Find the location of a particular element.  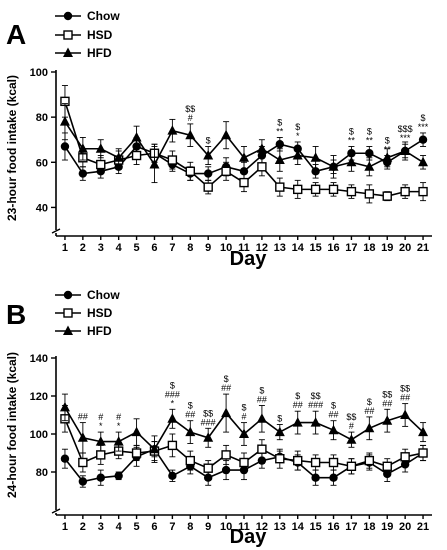

x-tick-label: 3 is located at coordinates (101, 248).